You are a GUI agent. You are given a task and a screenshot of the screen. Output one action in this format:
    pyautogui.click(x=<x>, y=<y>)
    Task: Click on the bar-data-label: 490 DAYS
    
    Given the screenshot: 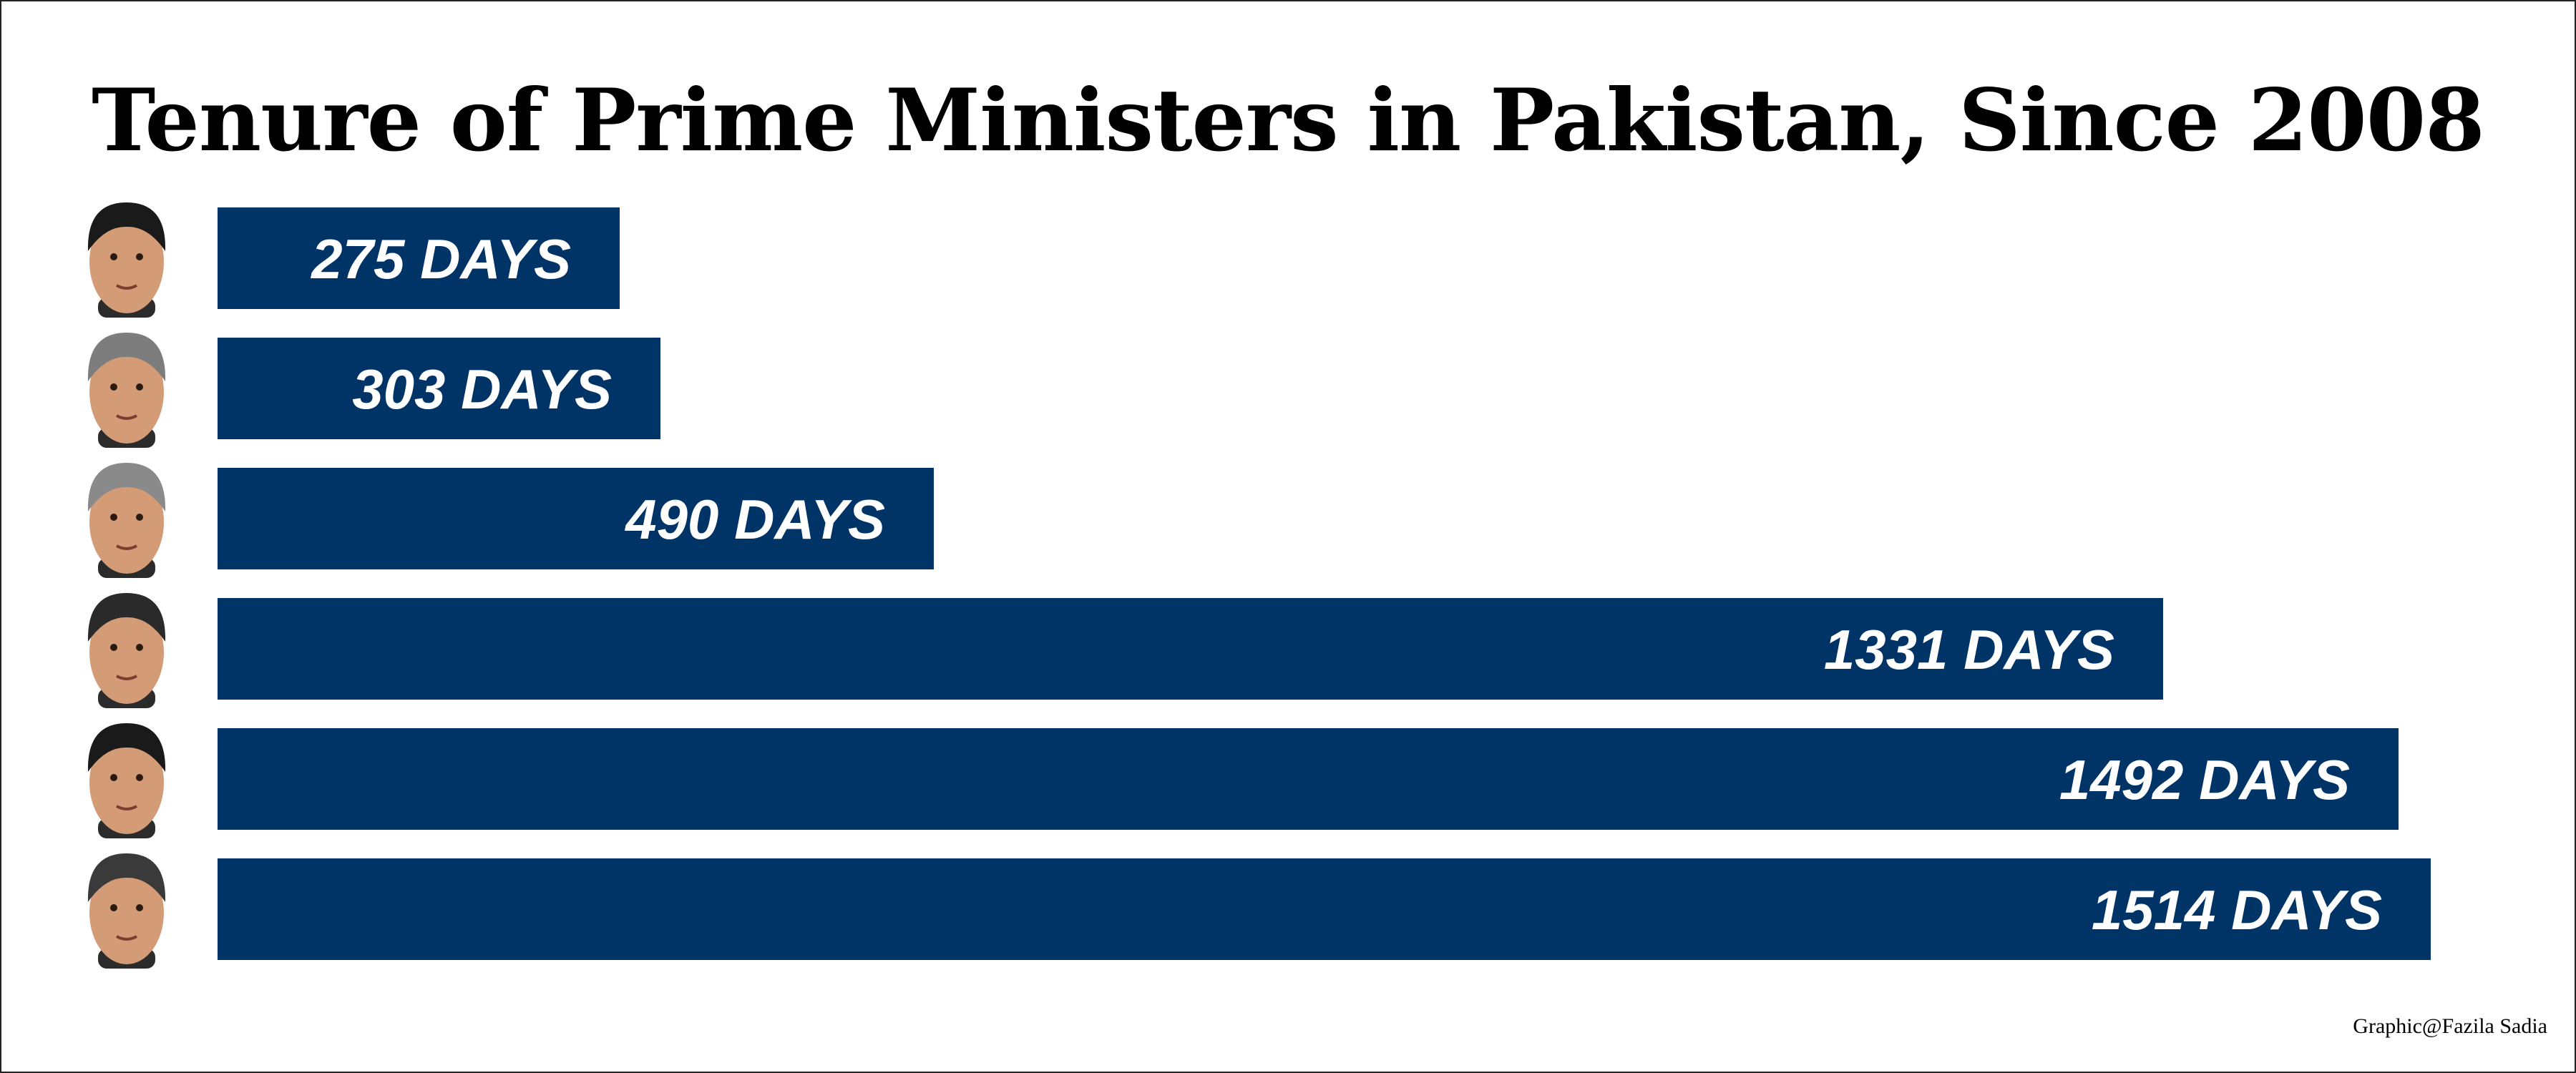 What is the action you would take?
    pyautogui.click(x=754, y=519)
    